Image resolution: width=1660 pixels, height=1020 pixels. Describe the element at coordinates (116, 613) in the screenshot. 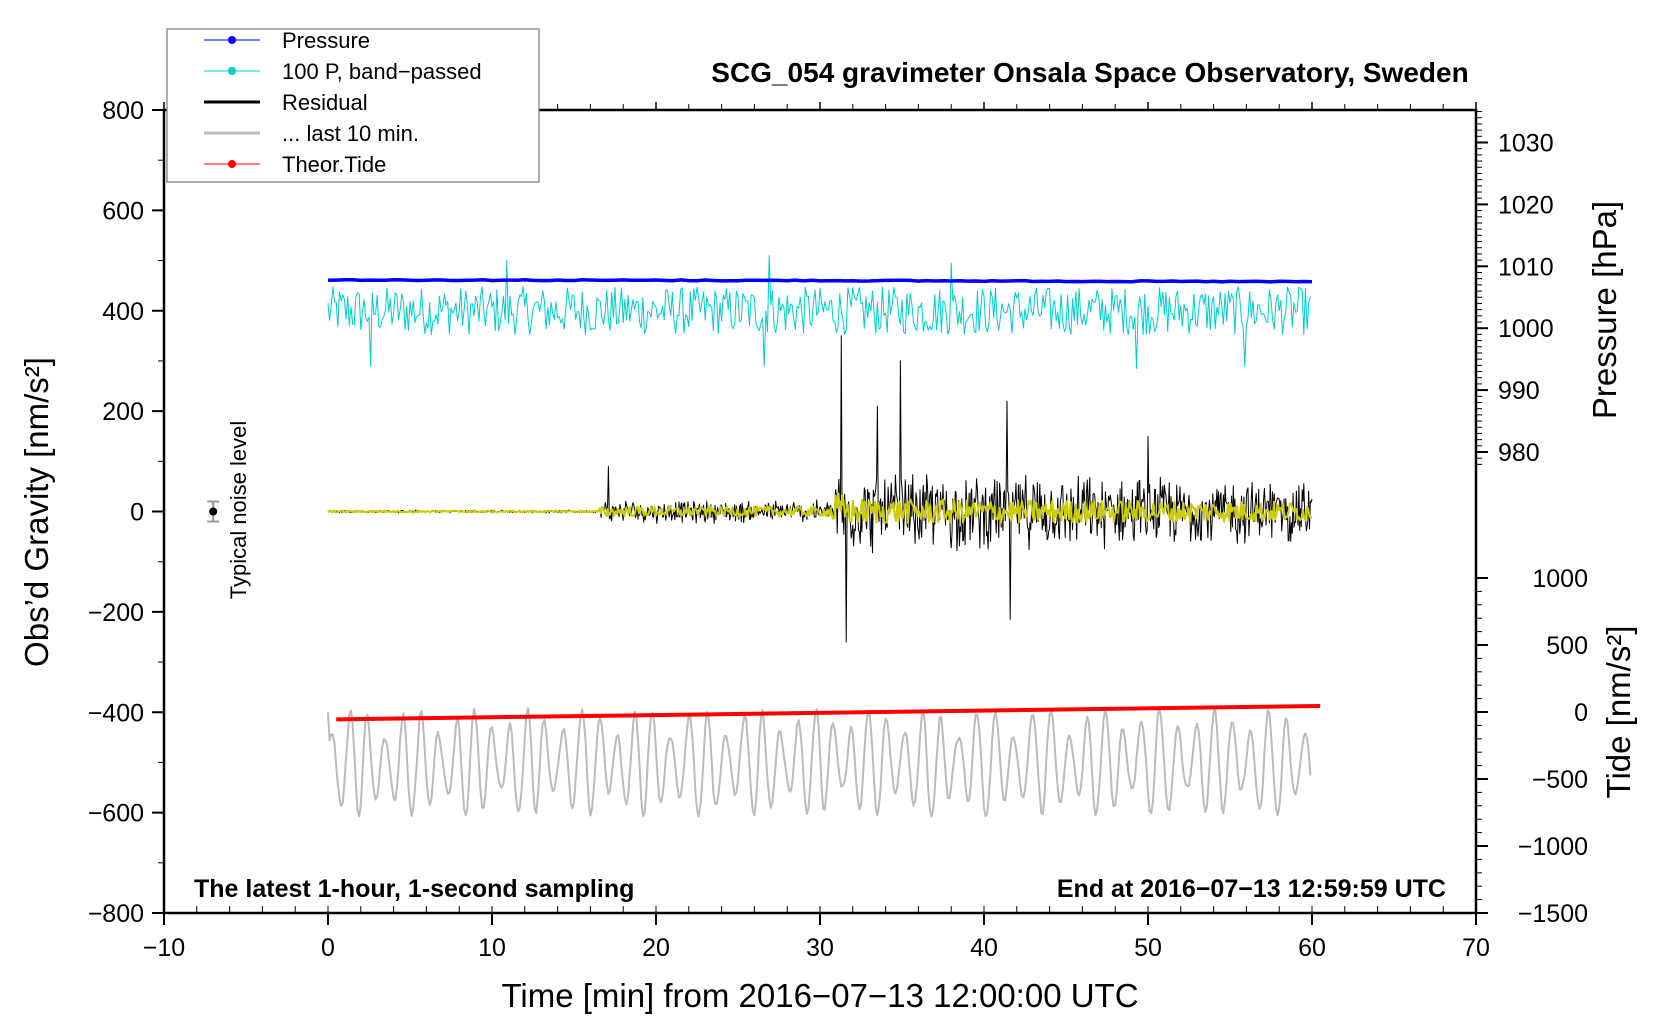

I see `y-tick-label: −200` at that location.